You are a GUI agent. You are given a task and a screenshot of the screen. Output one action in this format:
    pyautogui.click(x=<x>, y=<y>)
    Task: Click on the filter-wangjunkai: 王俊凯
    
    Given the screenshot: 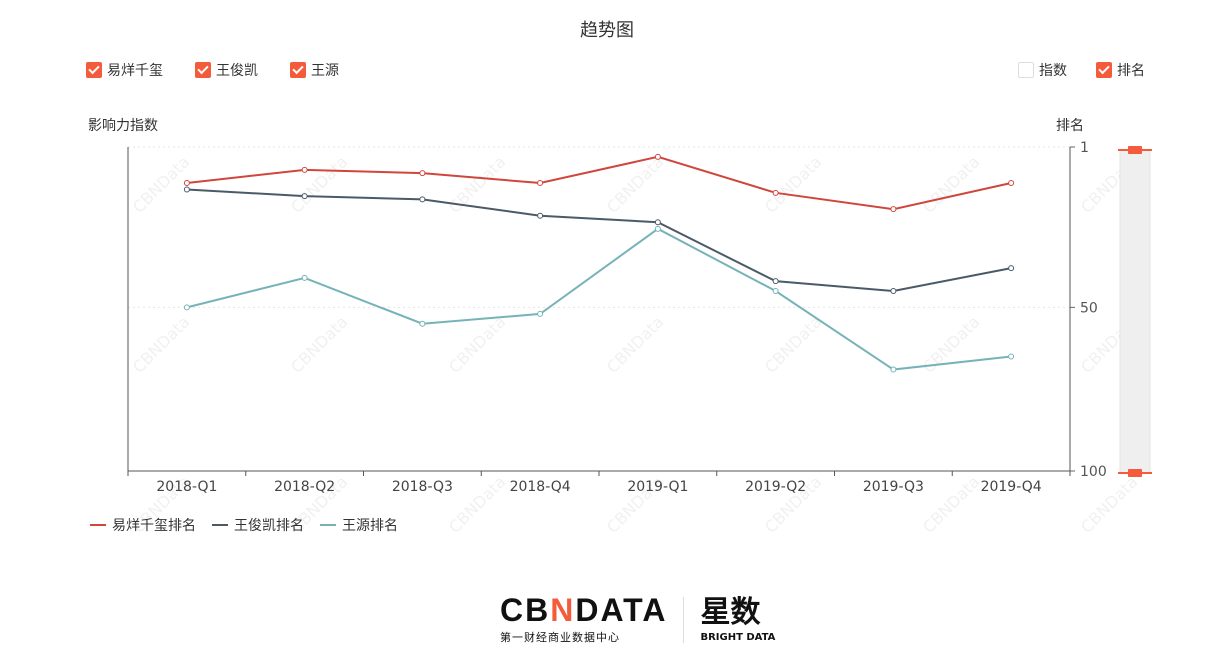 What is the action you would take?
    pyautogui.click(x=226, y=70)
    